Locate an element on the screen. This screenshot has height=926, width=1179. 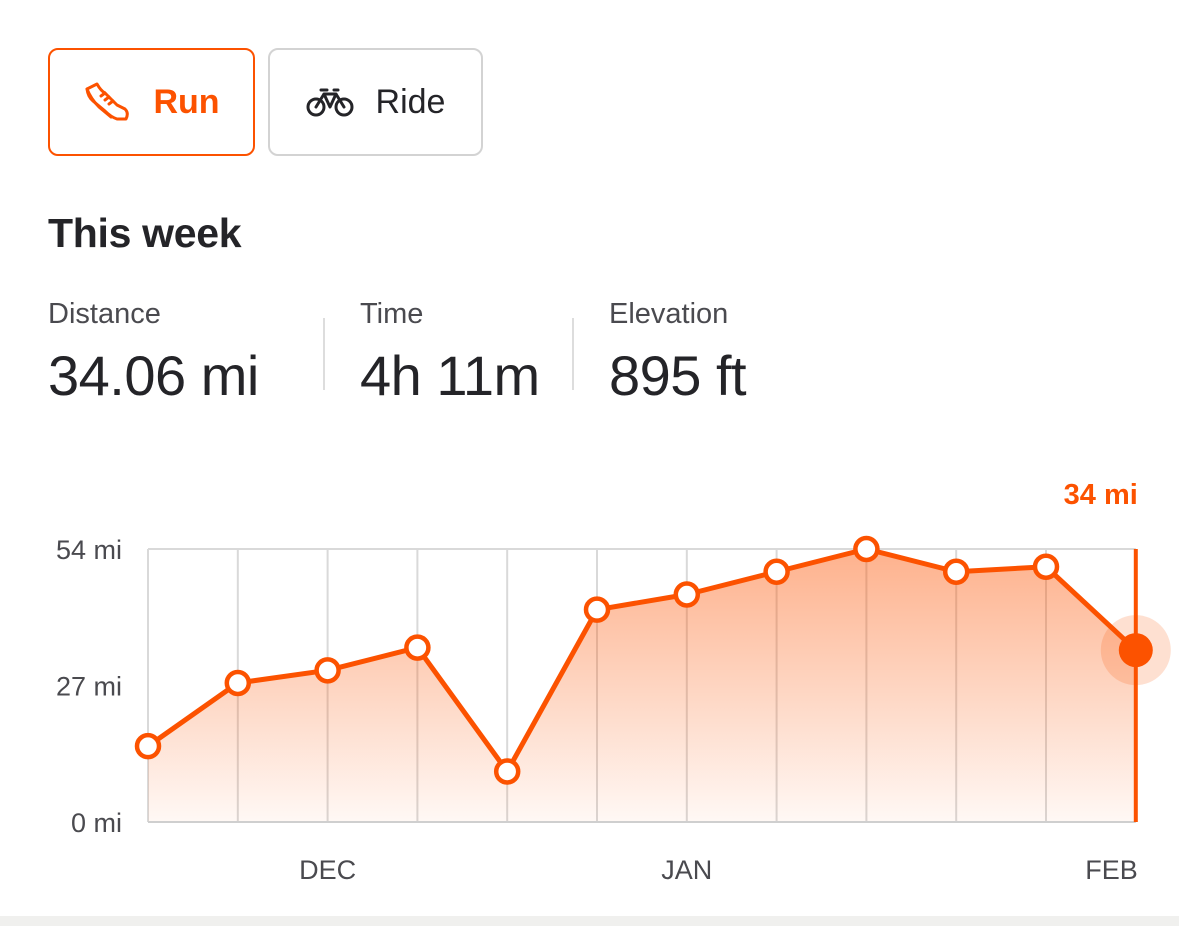
distance-stat: Distance 34.06 mi is located at coordinates (153, 353).